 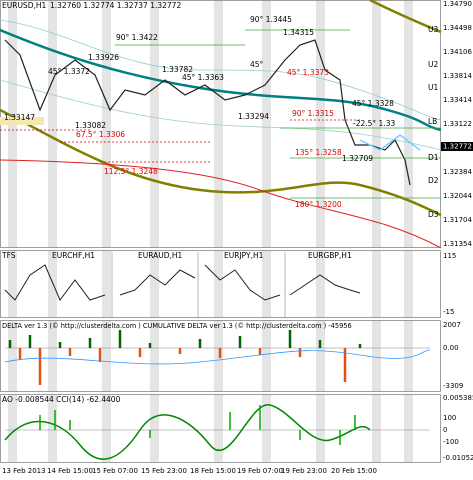 What do you see at coordinates (213, 471) in the screenshot?
I see `time-label: 18 Feb 15:00` at bounding box center [213, 471].